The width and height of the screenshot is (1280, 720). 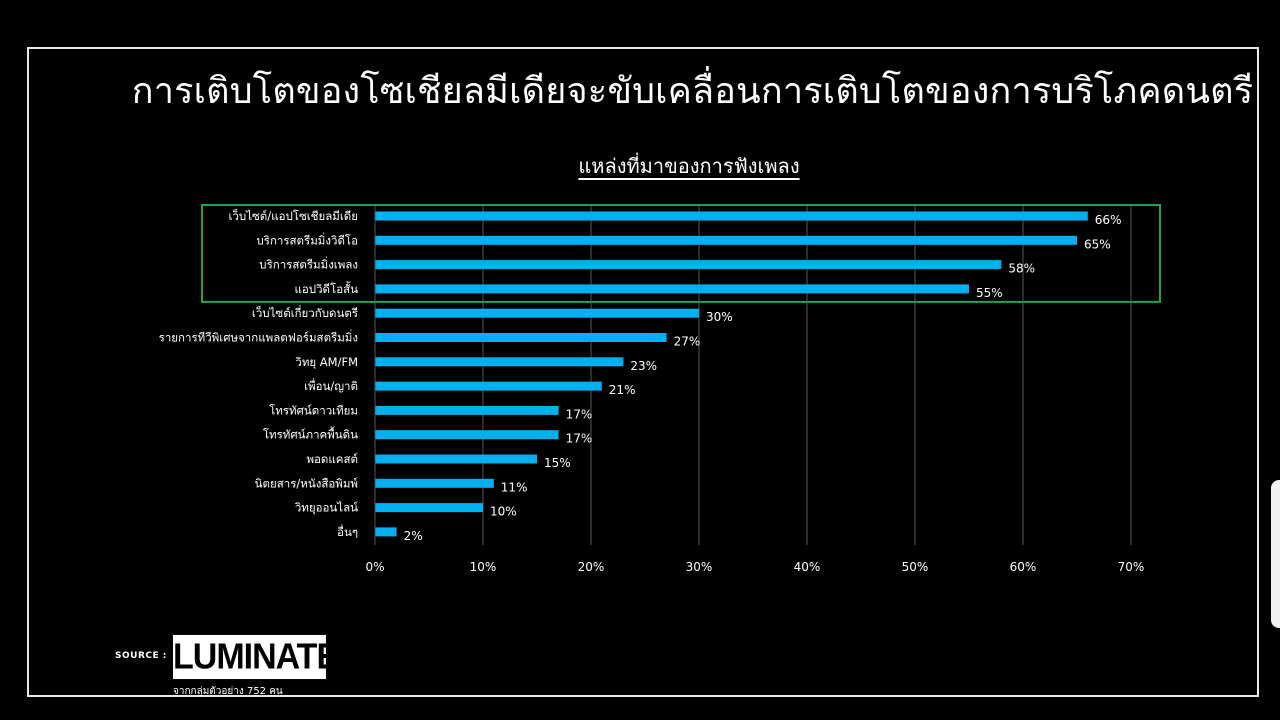 What do you see at coordinates (141, 656) in the screenshot?
I see `source-label: SOURCE :` at bounding box center [141, 656].